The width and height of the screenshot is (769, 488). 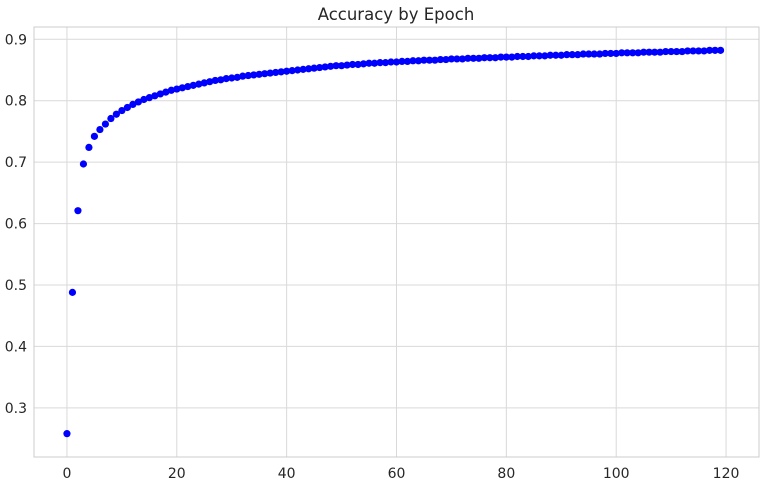 I want to click on x-tick-label: 0, so click(x=66, y=474).